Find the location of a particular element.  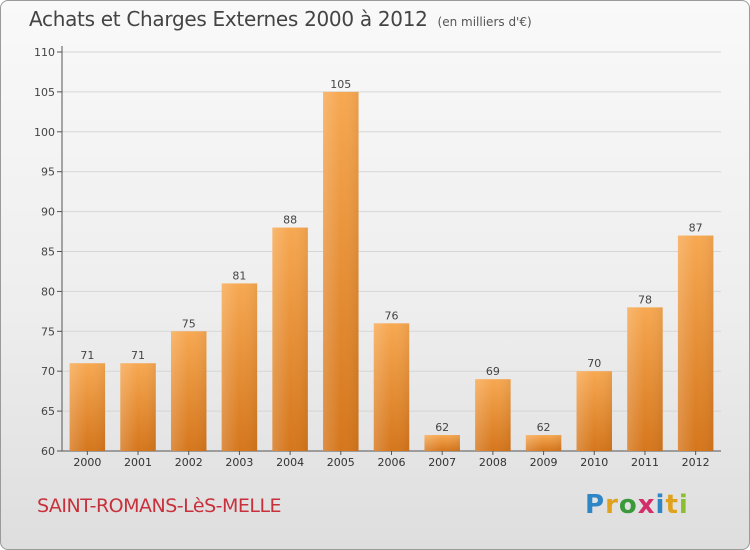

x-tick-label: 2012 is located at coordinates (696, 462).